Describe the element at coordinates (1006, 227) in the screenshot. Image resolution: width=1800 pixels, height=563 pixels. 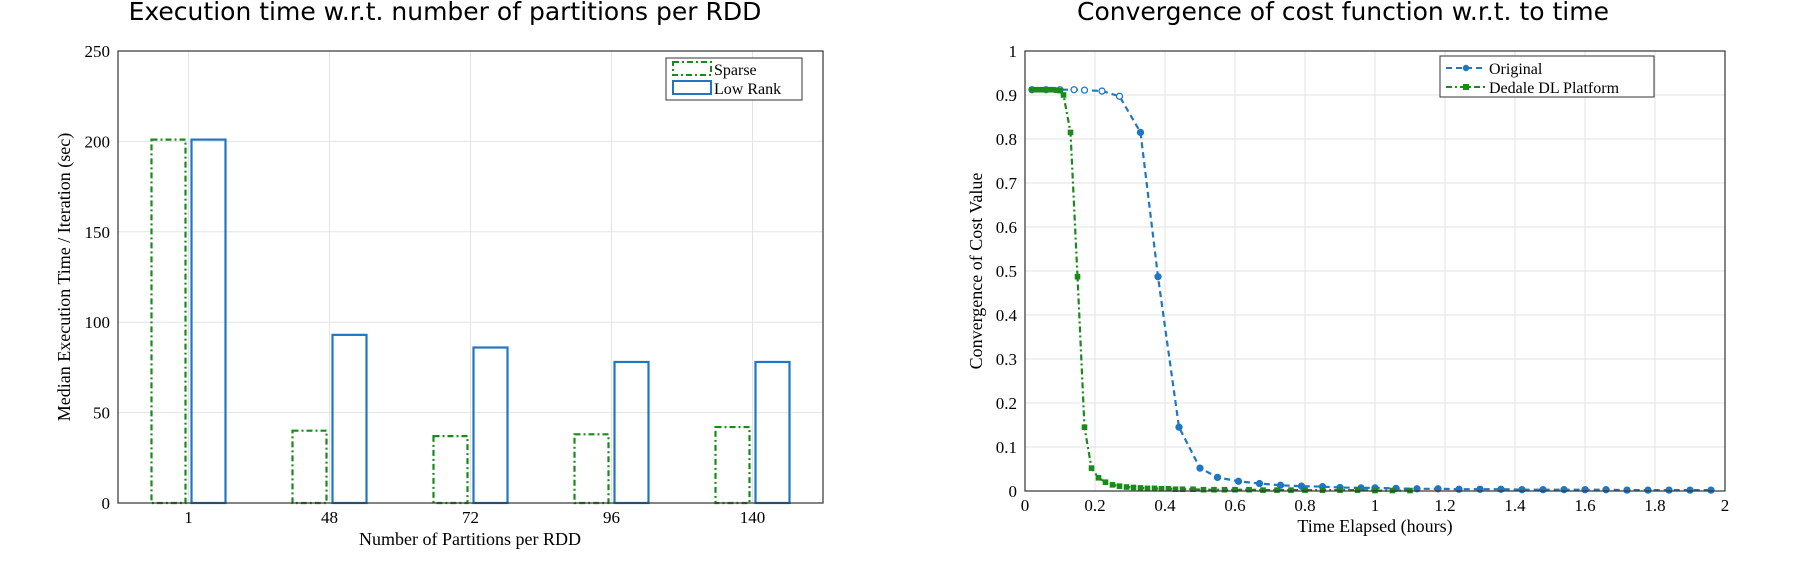
I see `y-tick-label: 0.6` at that location.